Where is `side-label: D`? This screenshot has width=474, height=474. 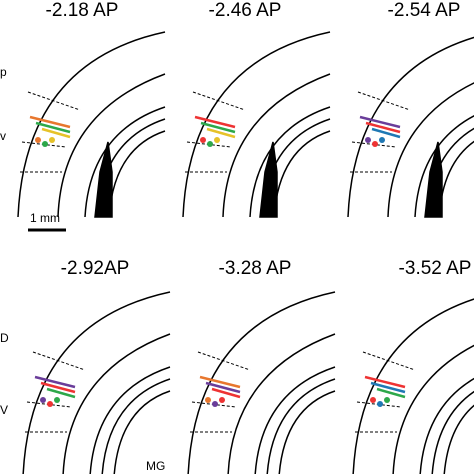
side-label: D is located at coordinates (4, 338).